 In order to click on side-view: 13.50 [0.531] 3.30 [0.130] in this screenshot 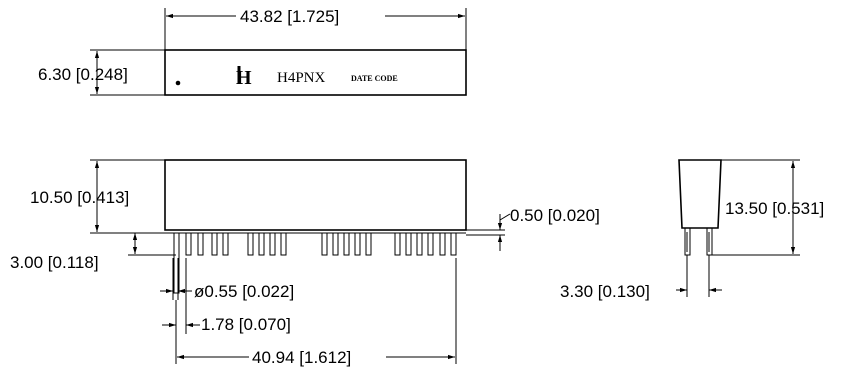, I will do `click(692, 230)`.